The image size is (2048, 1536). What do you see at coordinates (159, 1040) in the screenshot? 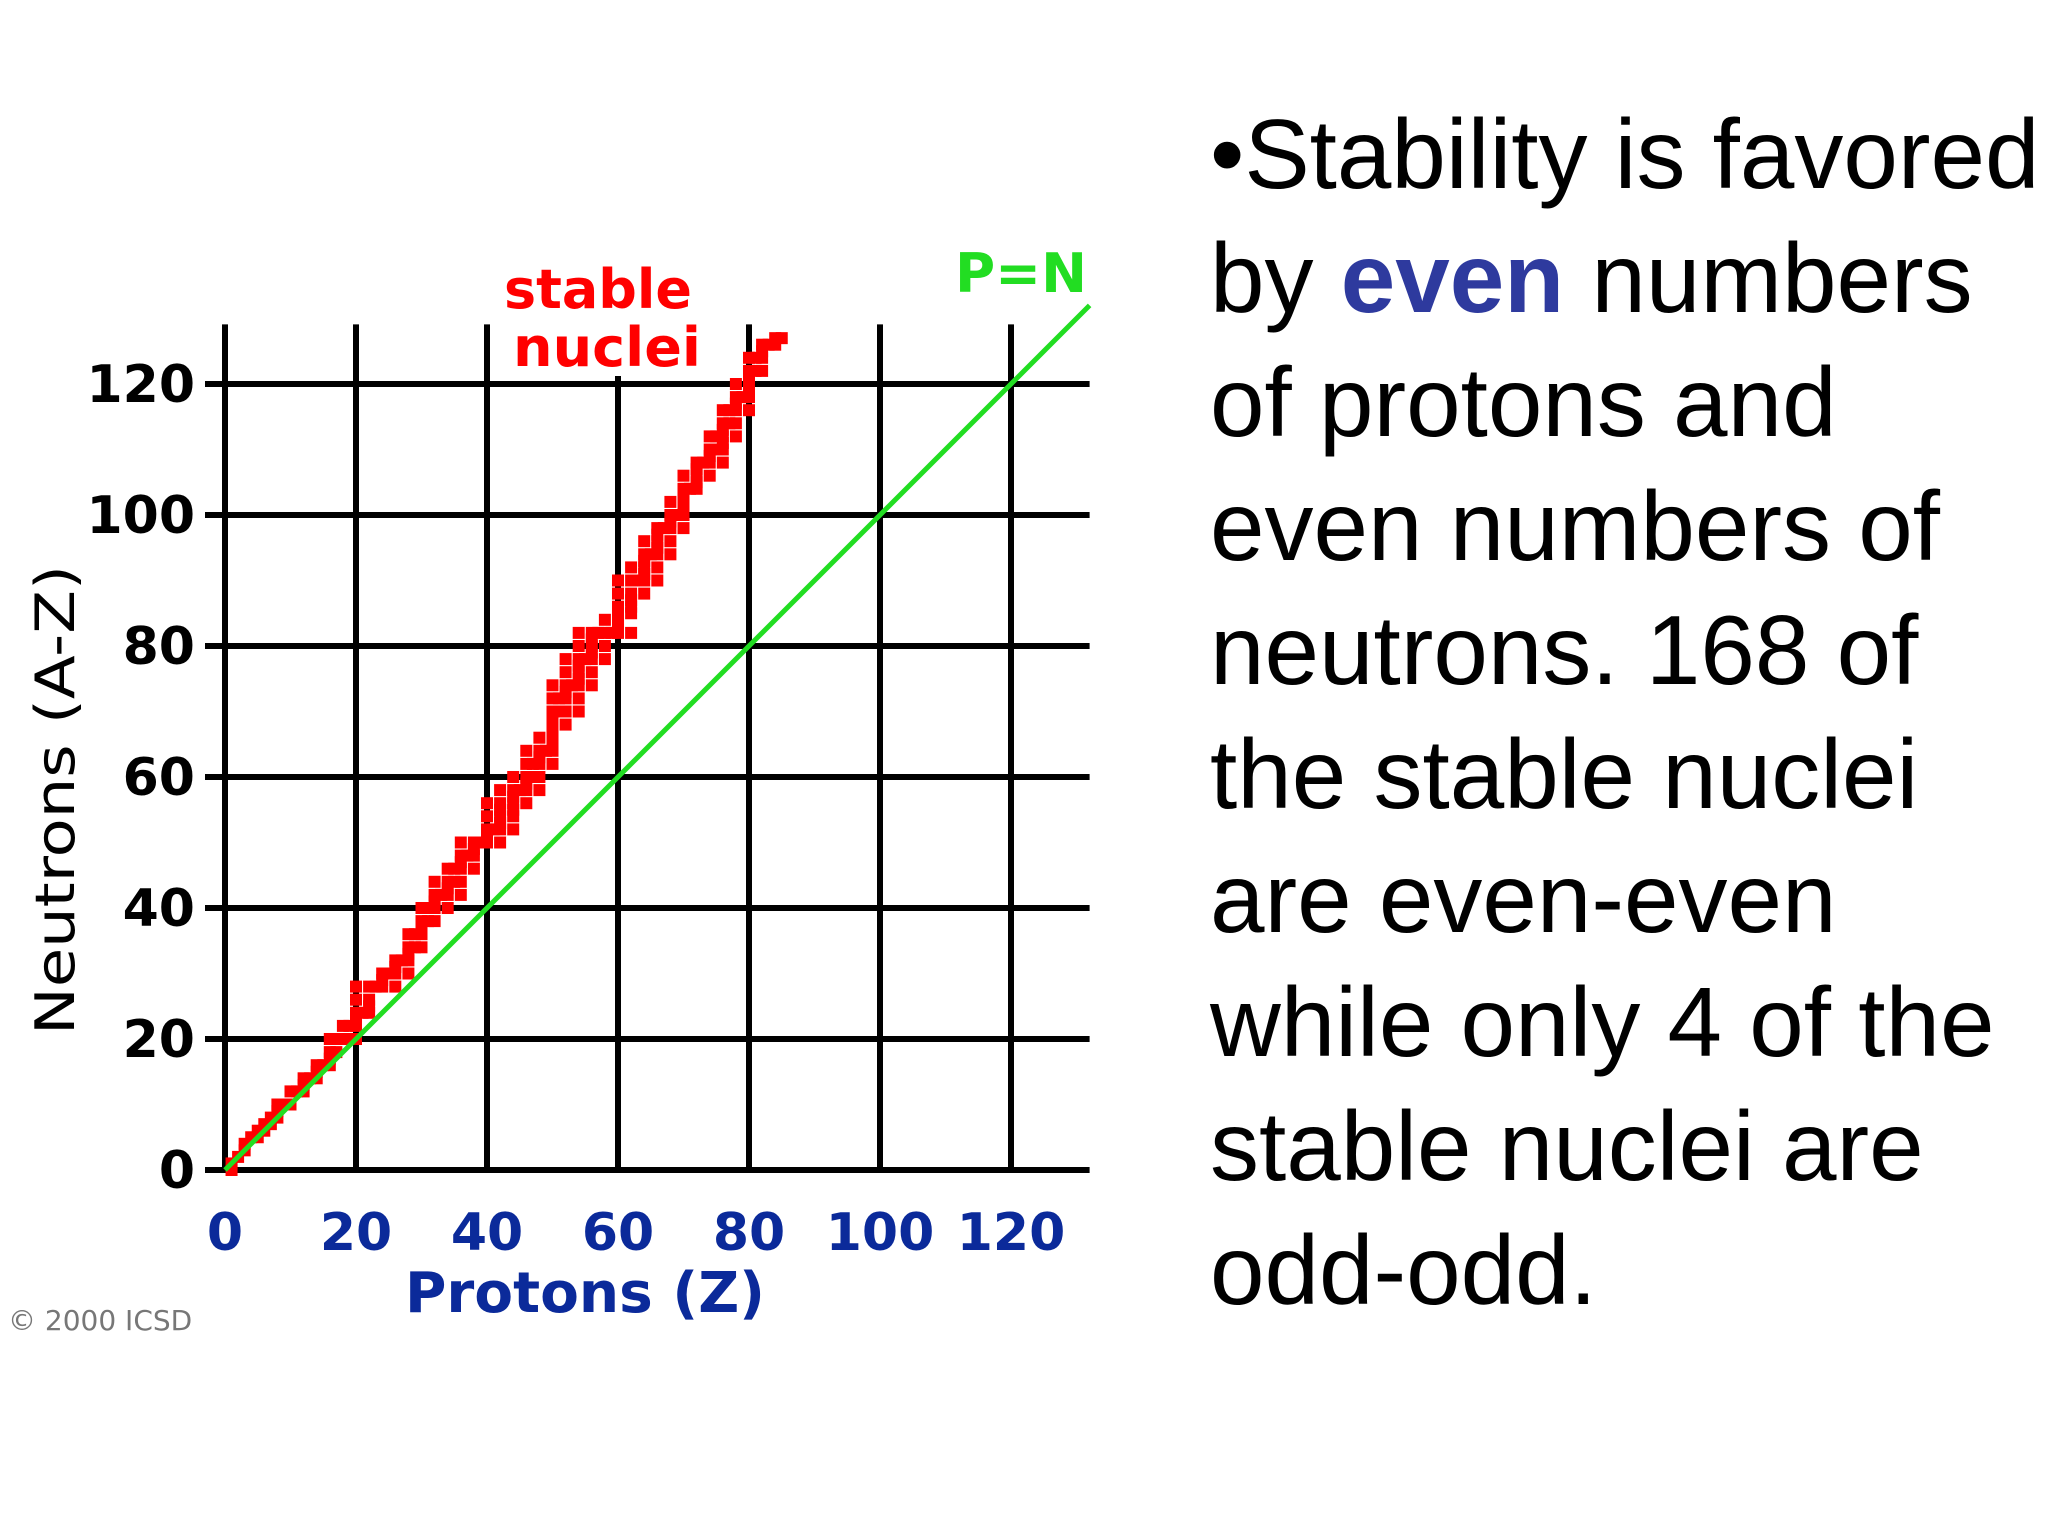
I see `y-tick-label: 20` at bounding box center [159, 1040].